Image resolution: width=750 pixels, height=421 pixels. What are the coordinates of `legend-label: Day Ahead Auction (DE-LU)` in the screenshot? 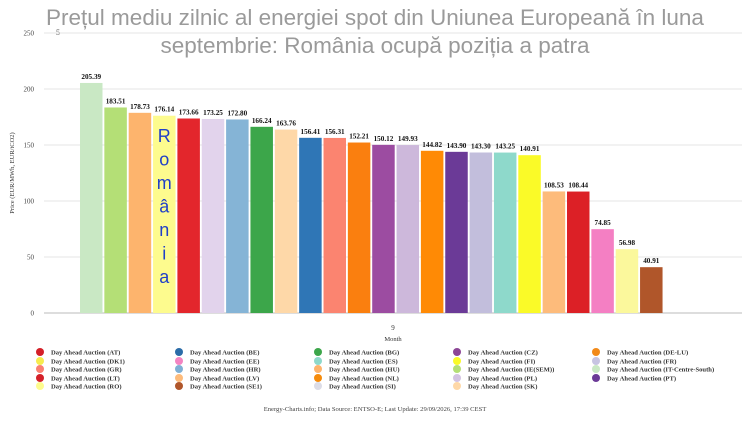 It's located at (648, 353).